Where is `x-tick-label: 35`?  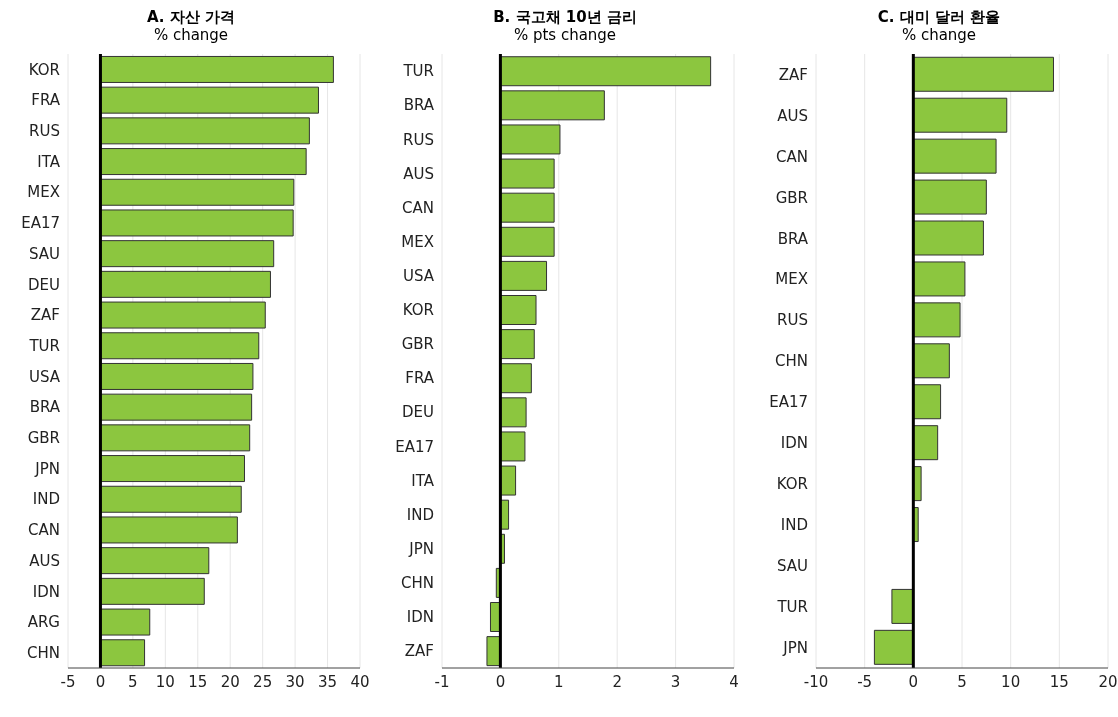 x-tick-label: 35 is located at coordinates (328, 681).